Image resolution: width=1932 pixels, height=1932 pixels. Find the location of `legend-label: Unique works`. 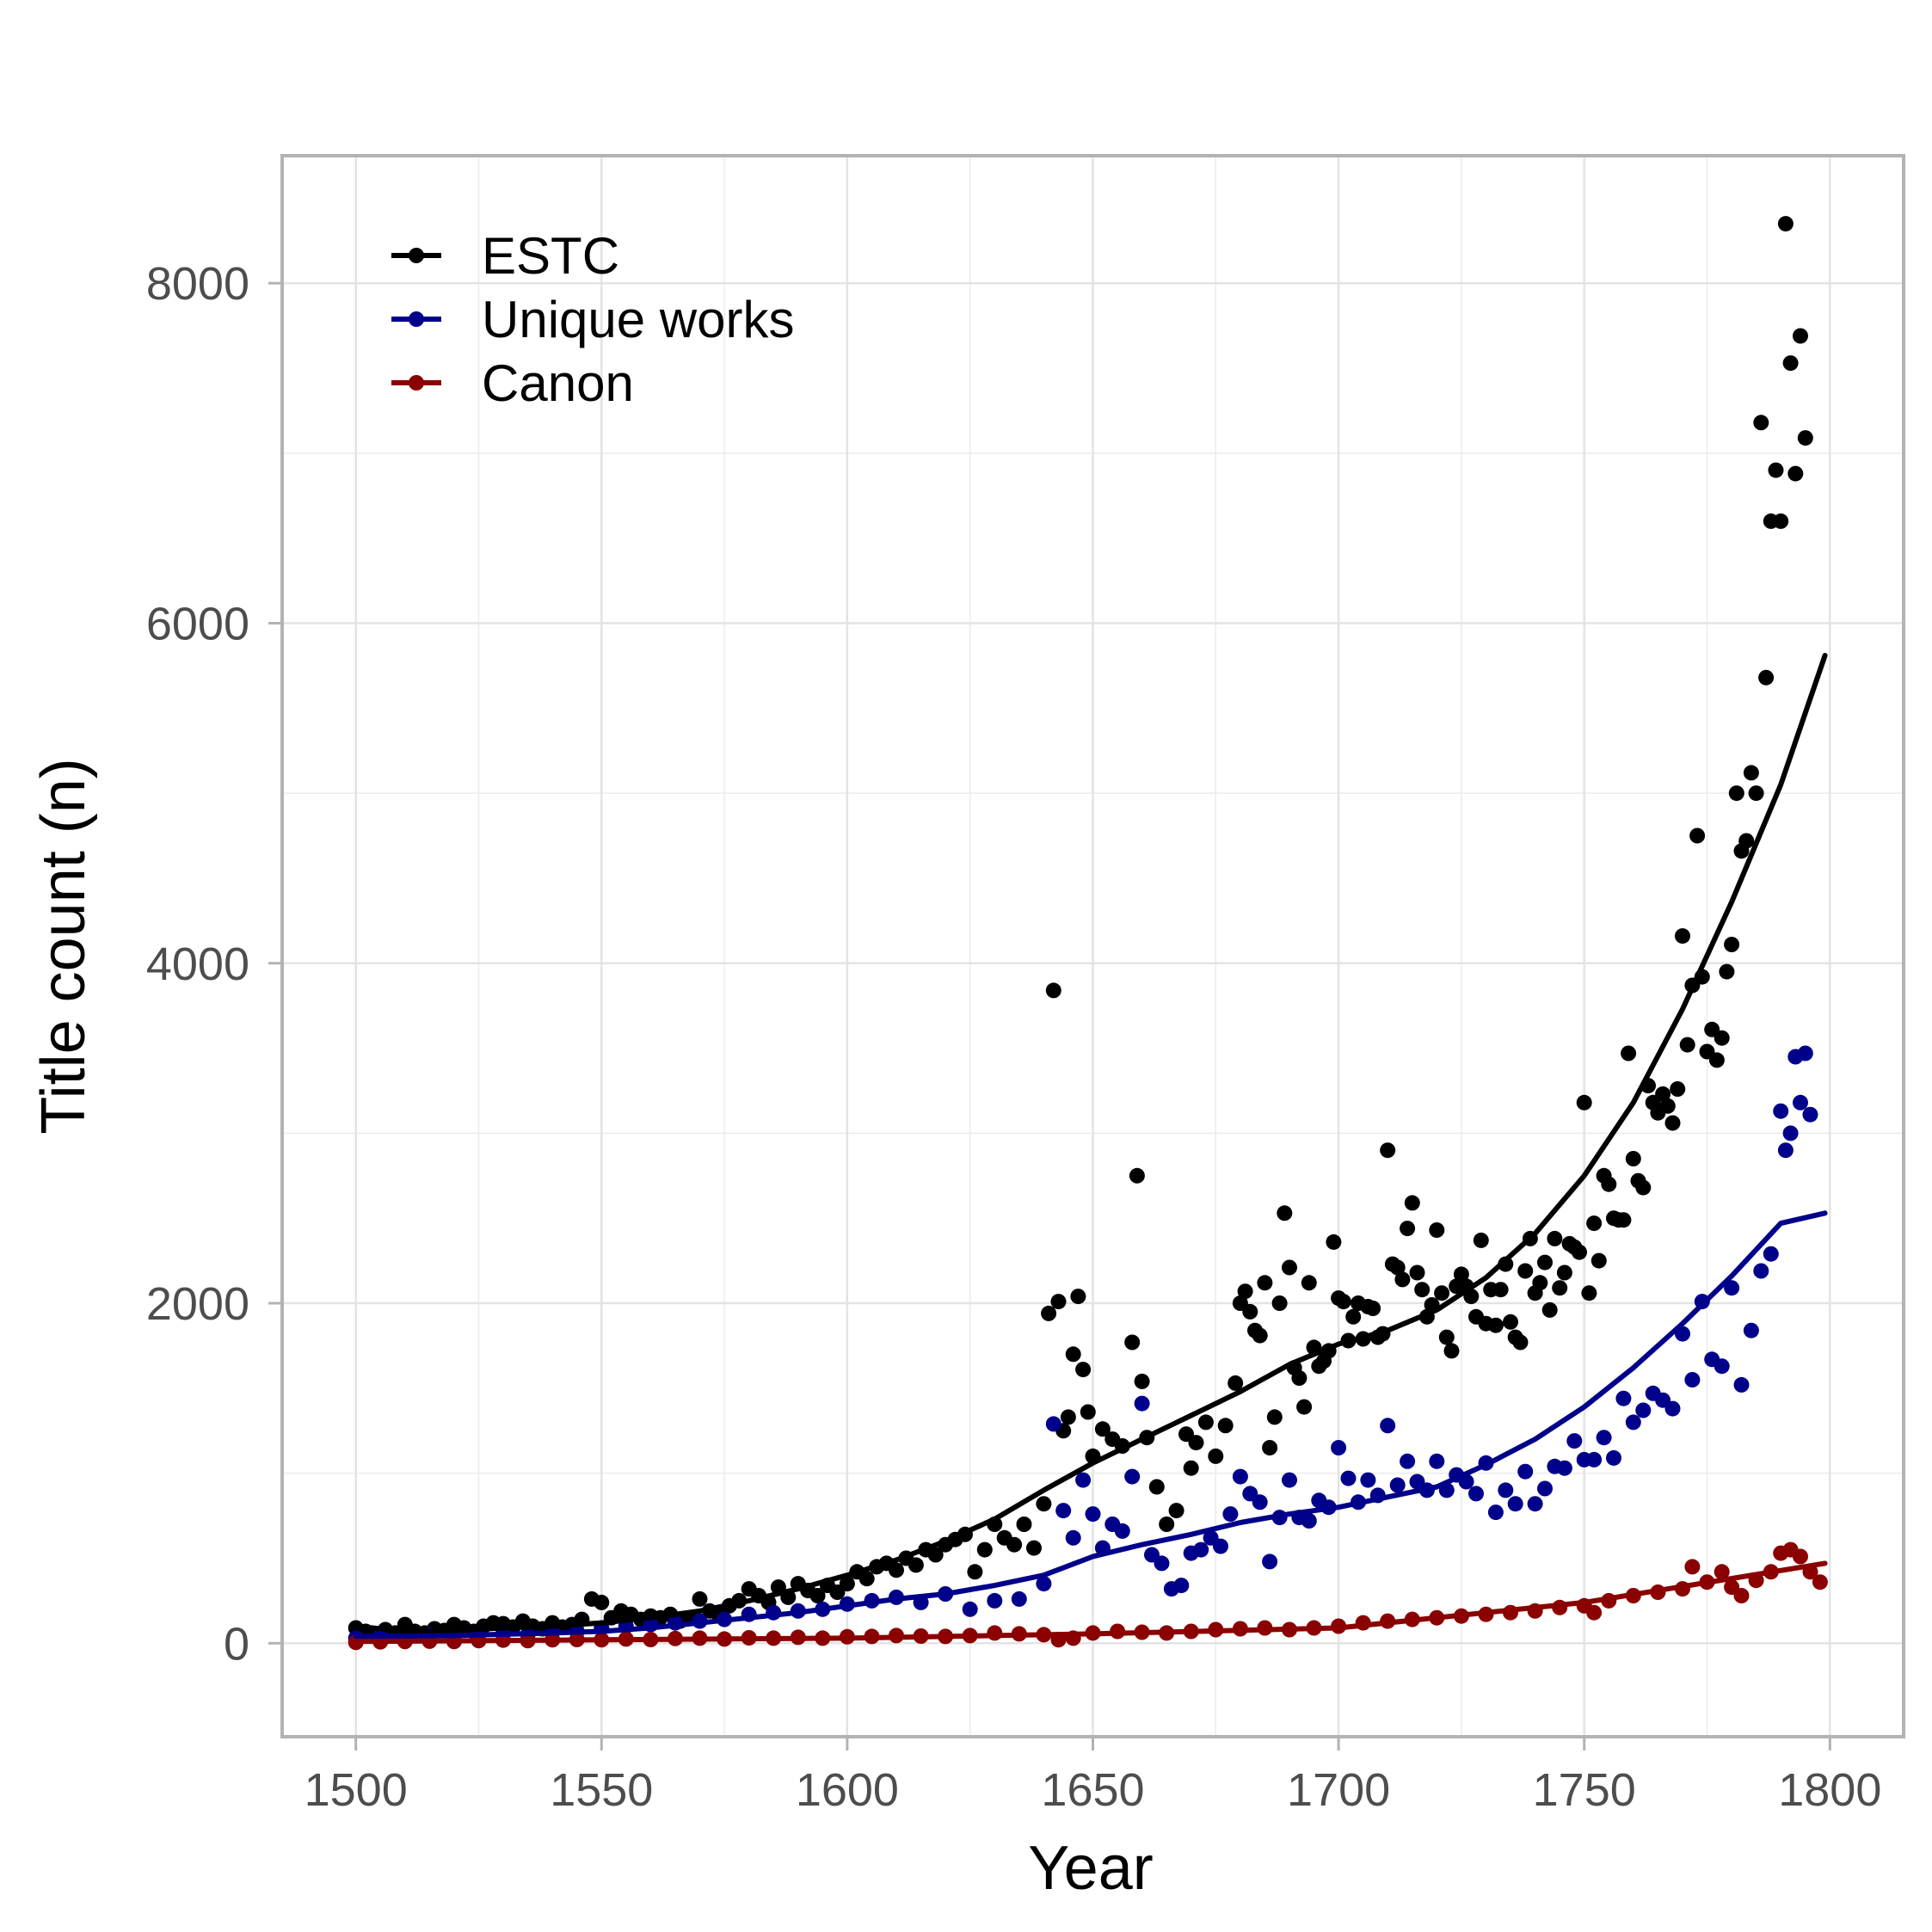

legend-label: Unique works is located at coordinates (639, 319).